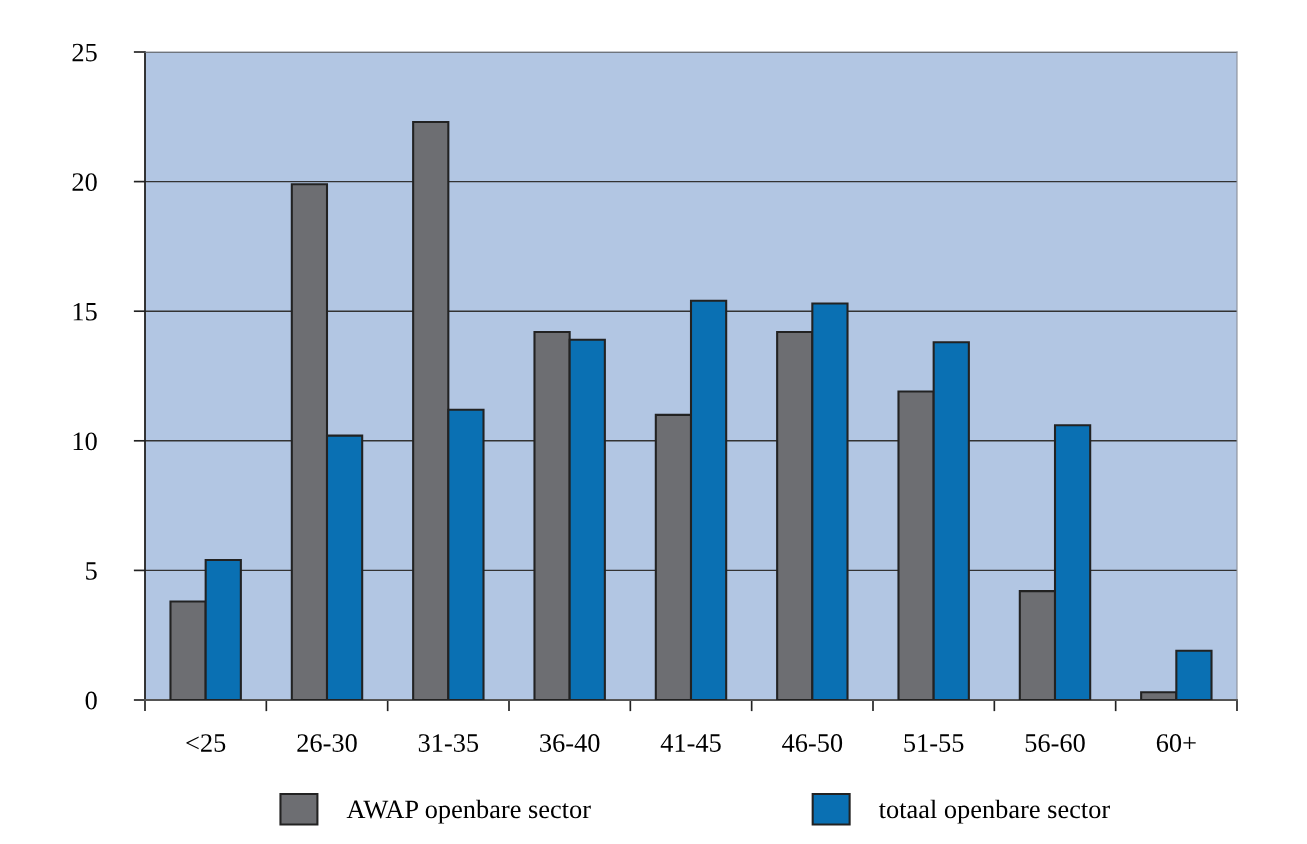 This screenshot has height=844, width=1307. I want to click on legend-label: totaal openbare sector, so click(994, 811).